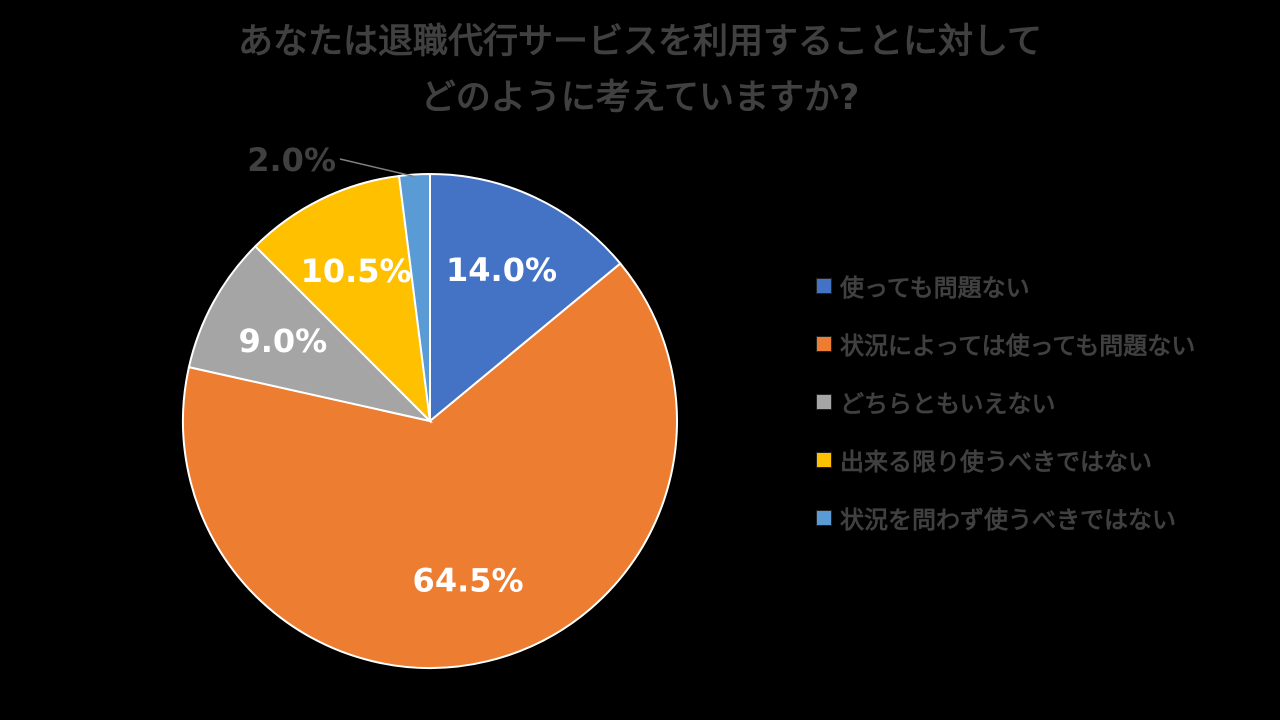 Image resolution: width=1280 pixels, height=720 pixels. What do you see at coordinates (291, 160) in the screenshot?
I see `pie-data-label-5: 2.0%` at bounding box center [291, 160].